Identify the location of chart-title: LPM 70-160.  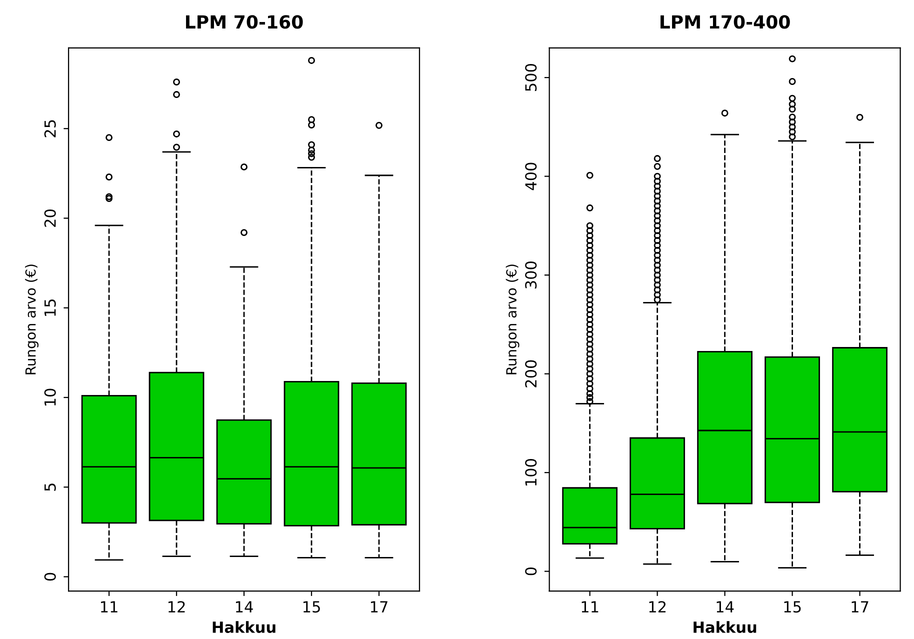
(244, 22).